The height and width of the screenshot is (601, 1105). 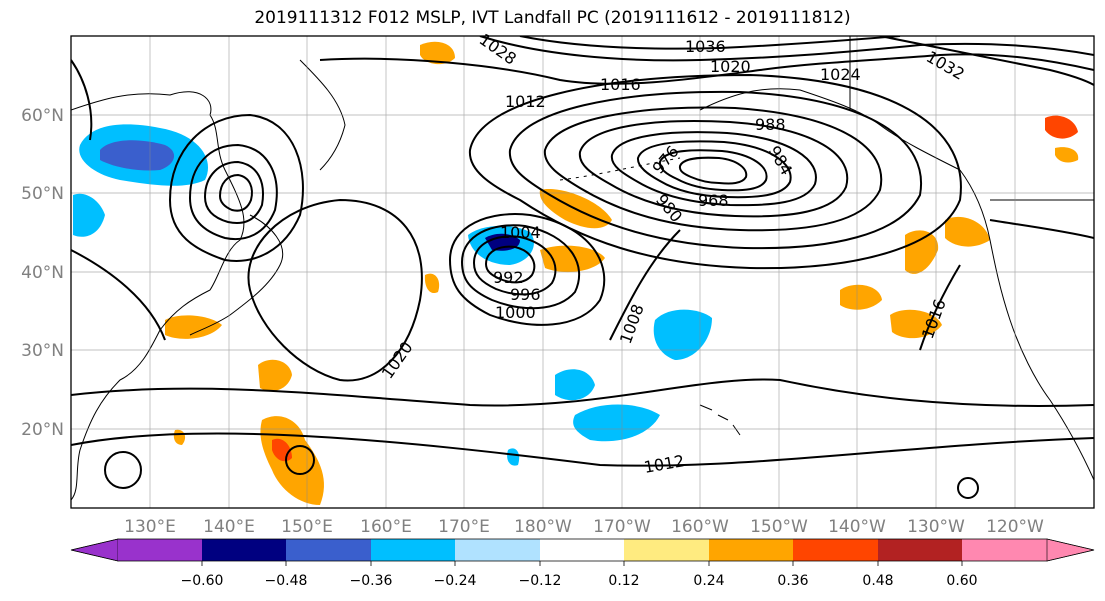 I want to click on lon-tick-label: 130°E, so click(x=150, y=527).